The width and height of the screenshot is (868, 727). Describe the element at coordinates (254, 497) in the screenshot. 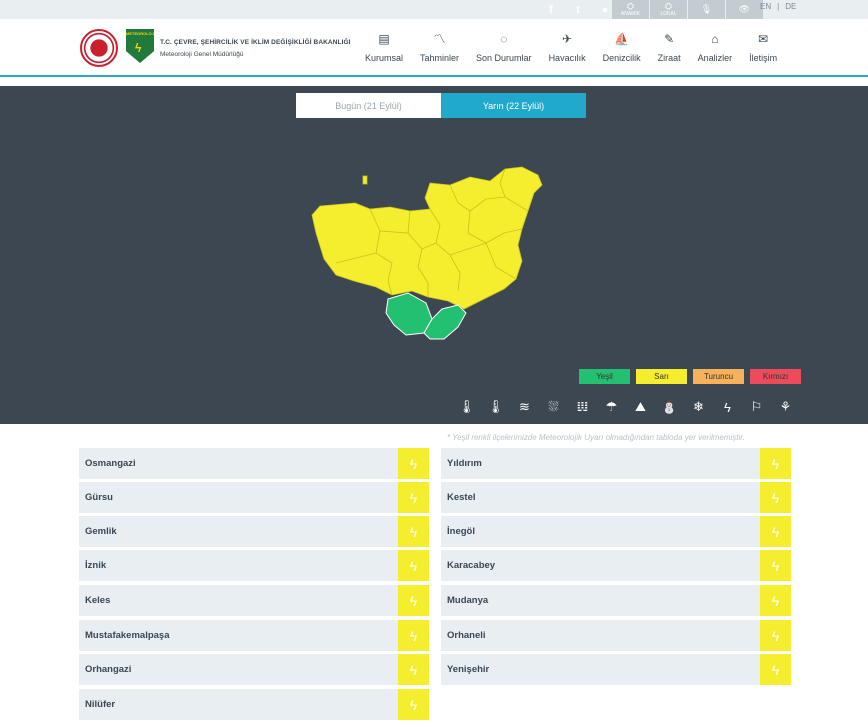

I see `district-row: Gürsu ϟ` at that location.